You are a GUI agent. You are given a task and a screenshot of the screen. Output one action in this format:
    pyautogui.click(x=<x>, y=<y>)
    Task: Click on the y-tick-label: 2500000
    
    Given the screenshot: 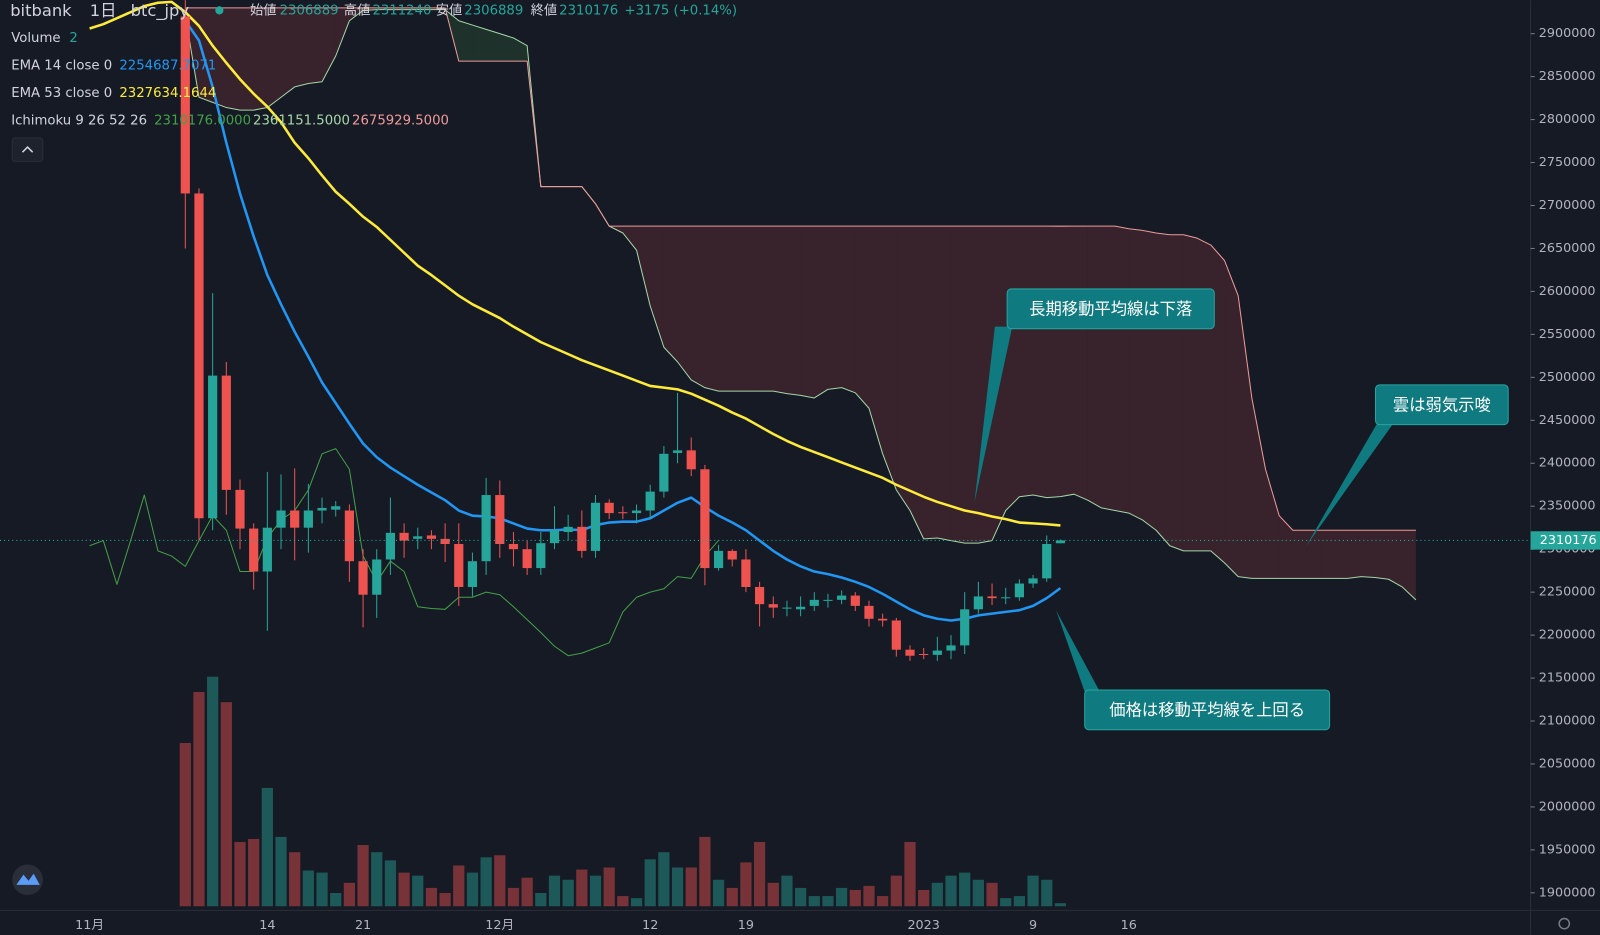 What is the action you would take?
    pyautogui.click(x=1567, y=377)
    